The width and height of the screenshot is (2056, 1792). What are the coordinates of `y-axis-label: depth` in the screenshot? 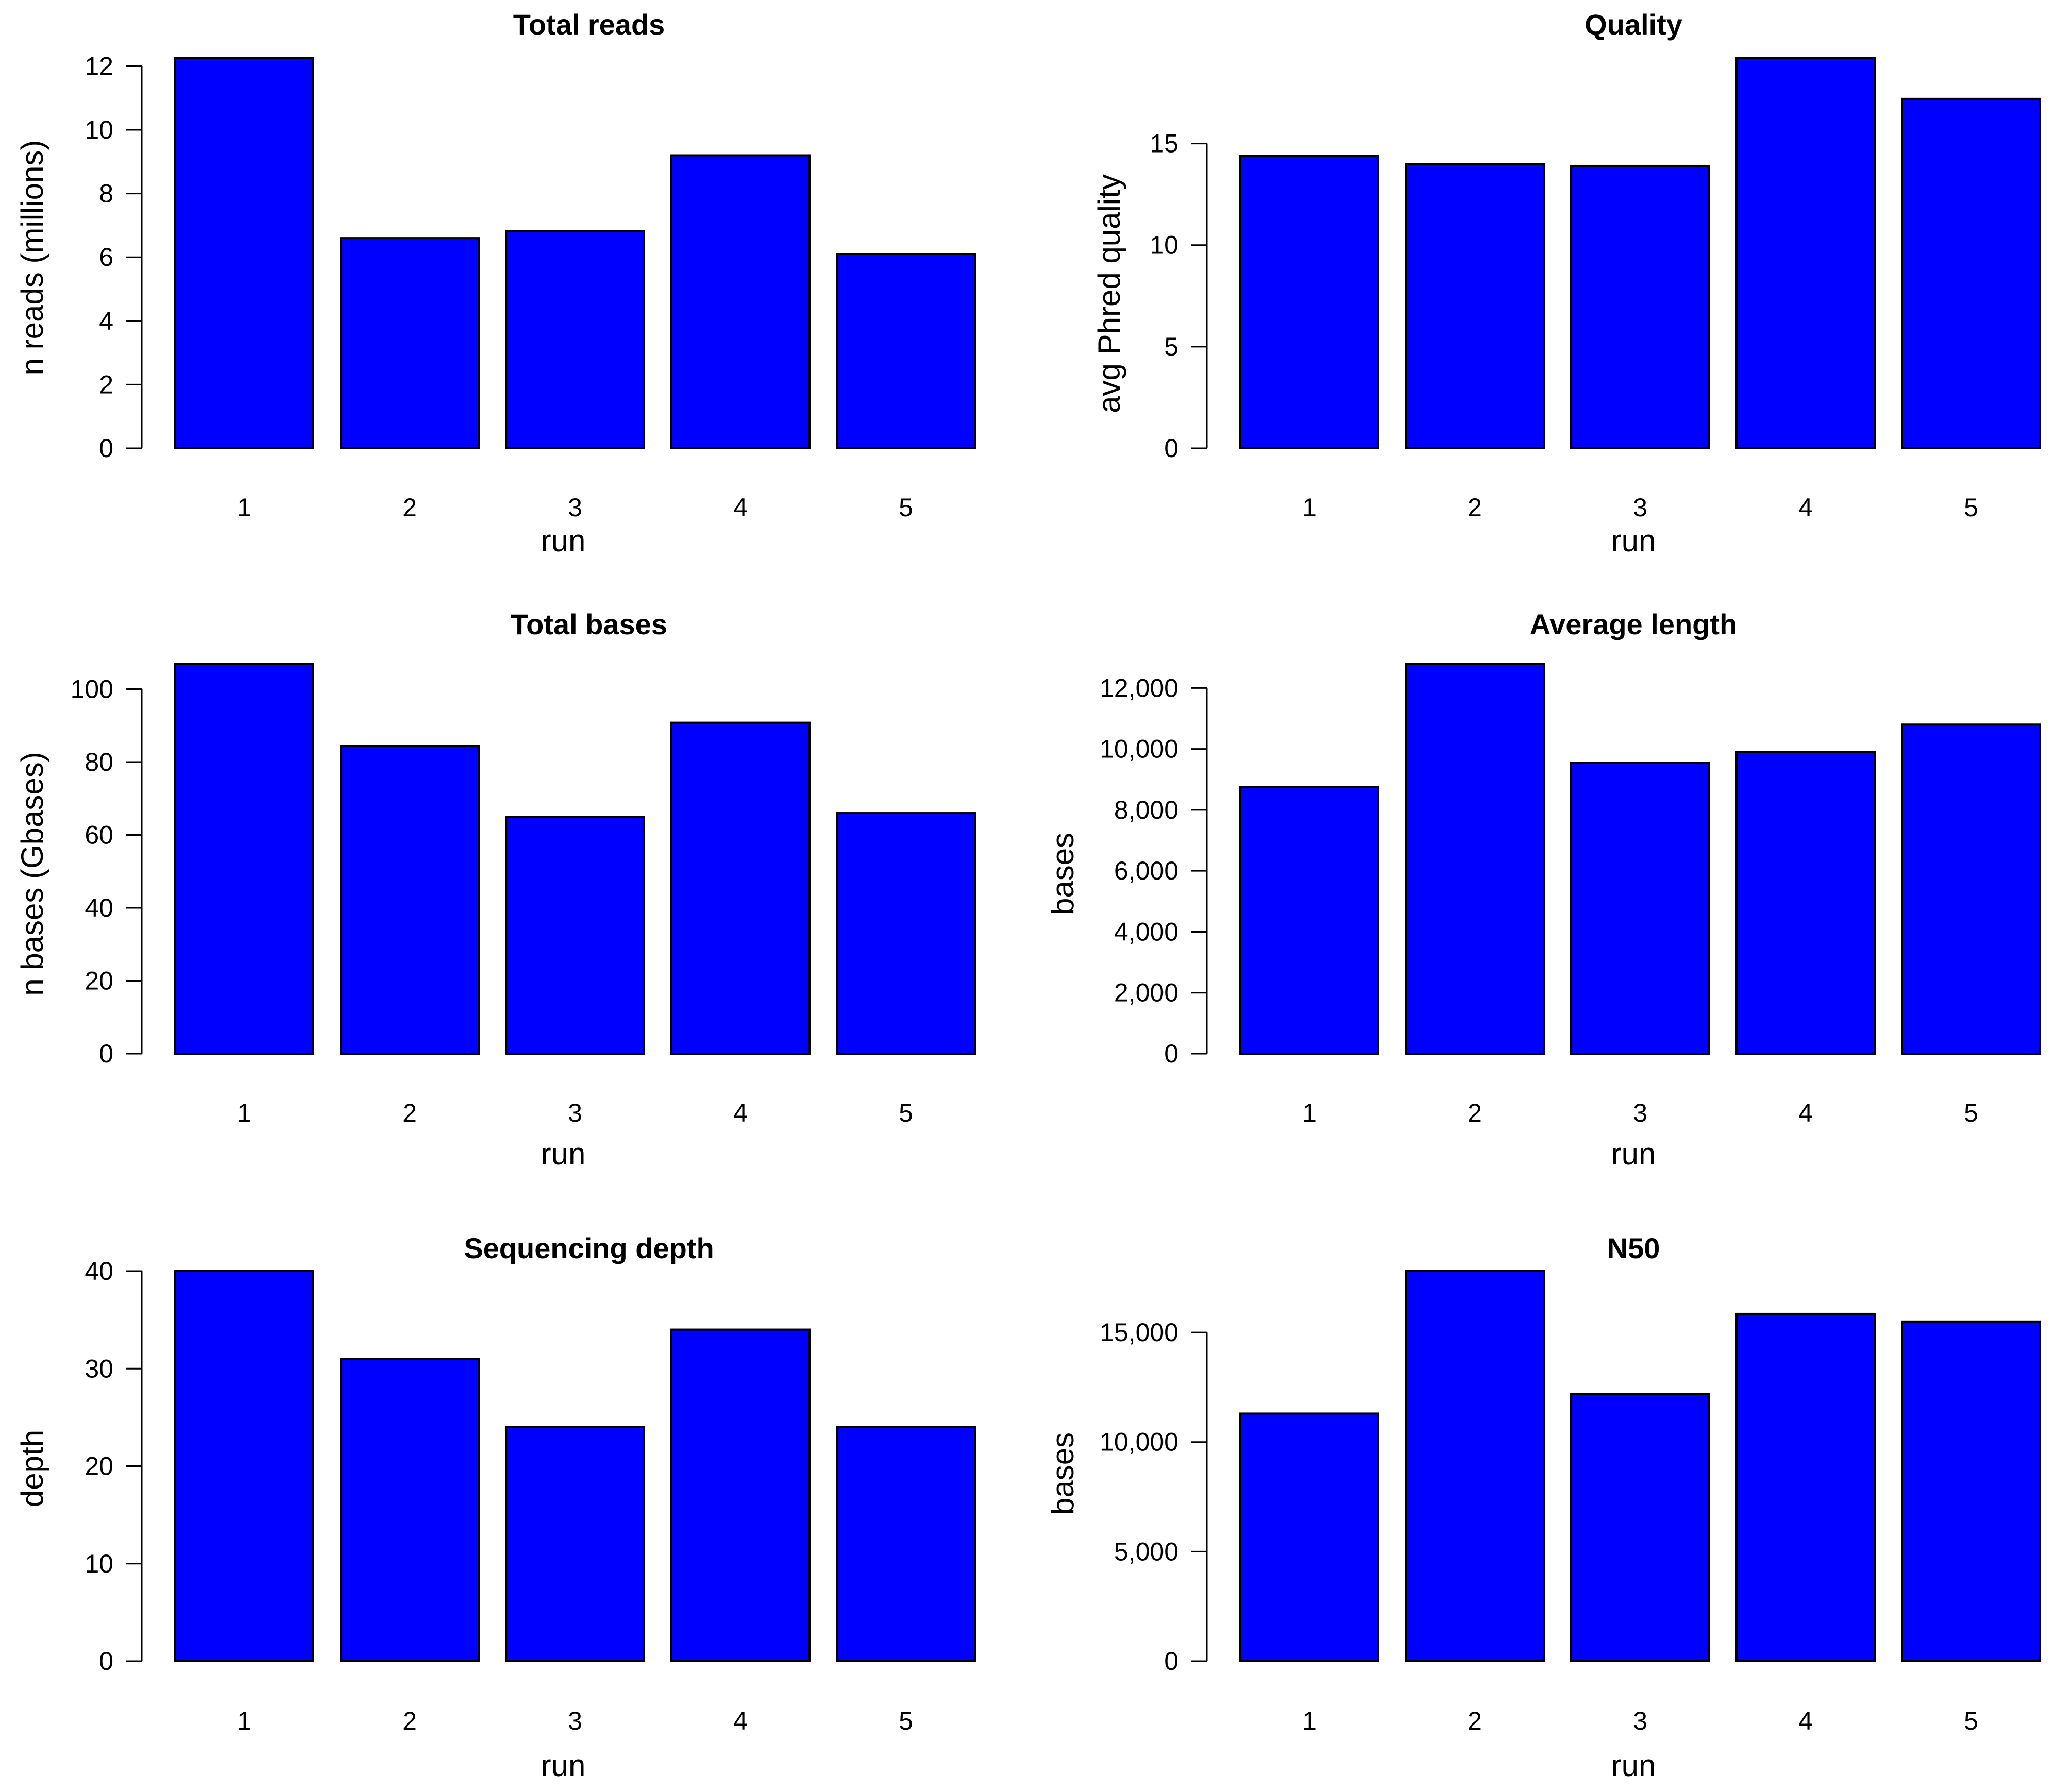 It's located at (32, 1468).